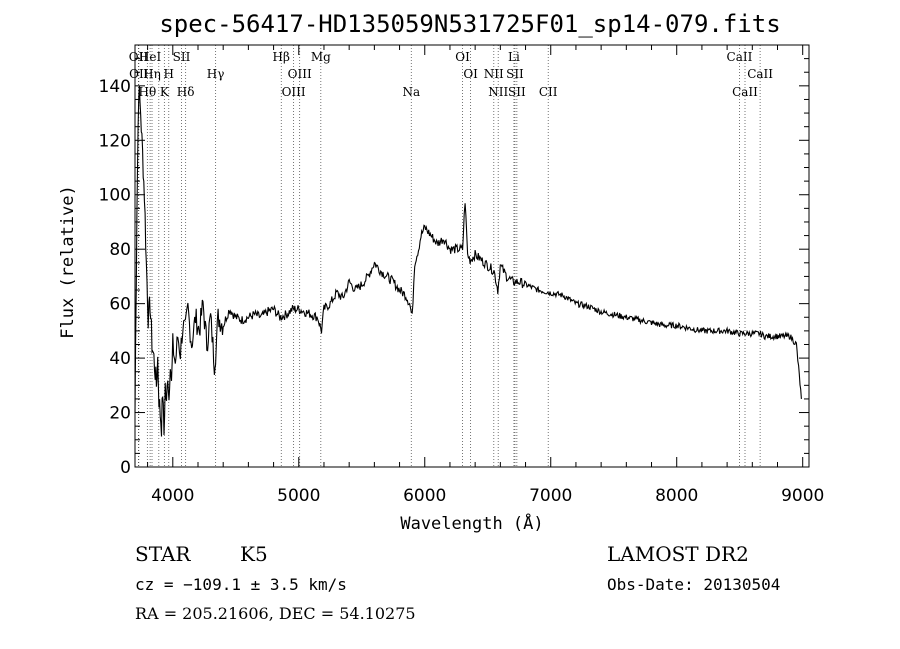 The width and height of the screenshot is (900, 649). I want to click on x-tick-label-0: 4000, so click(172, 496).